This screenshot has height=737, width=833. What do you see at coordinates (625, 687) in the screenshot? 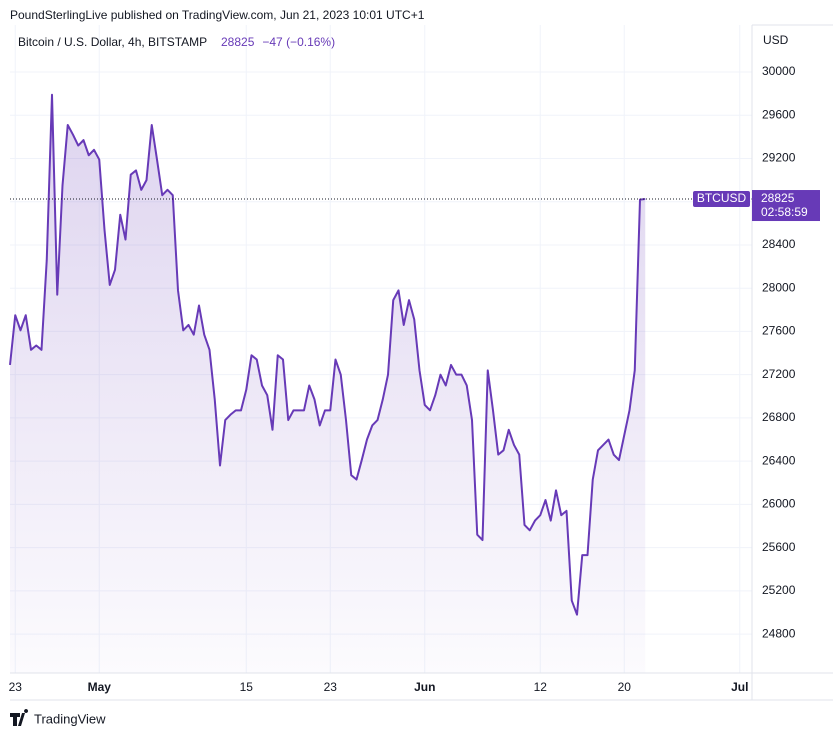
I see `x-tick-label: 20` at bounding box center [625, 687].